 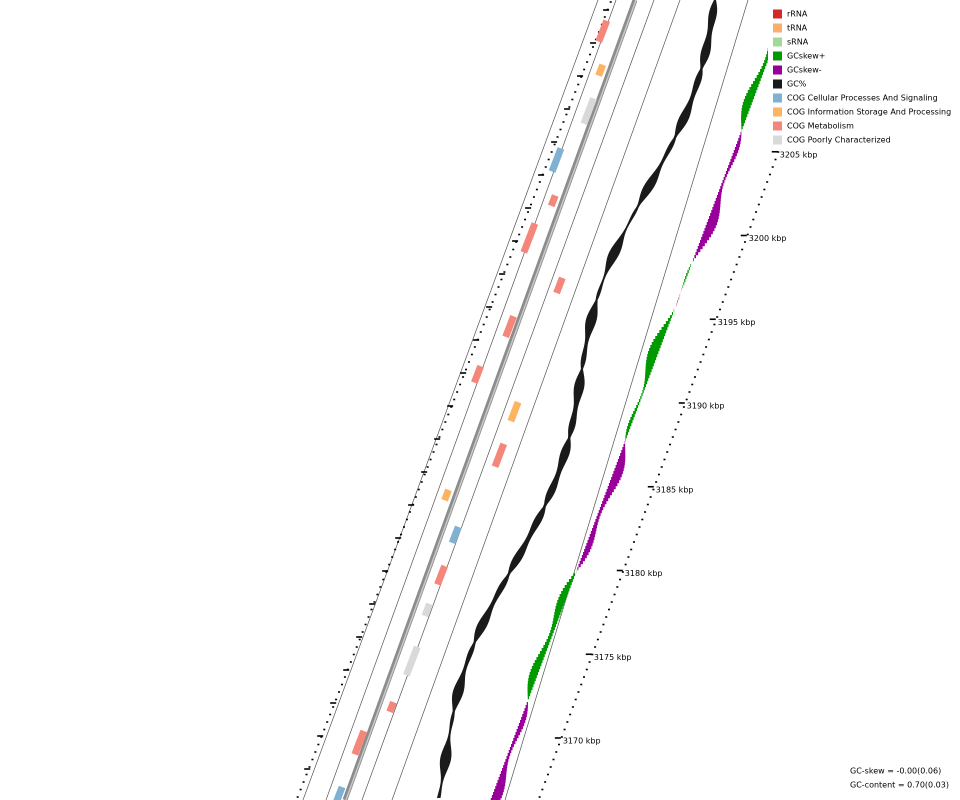 I want to click on legend-label: rRNA, so click(x=797, y=14).